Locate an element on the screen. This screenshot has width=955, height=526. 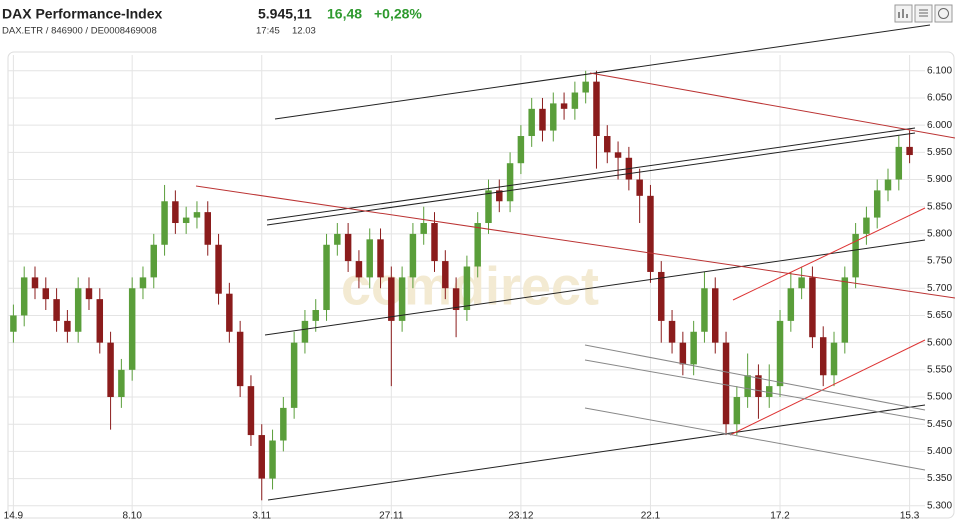
x-tick-label: 17.2 is located at coordinates (780, 516).